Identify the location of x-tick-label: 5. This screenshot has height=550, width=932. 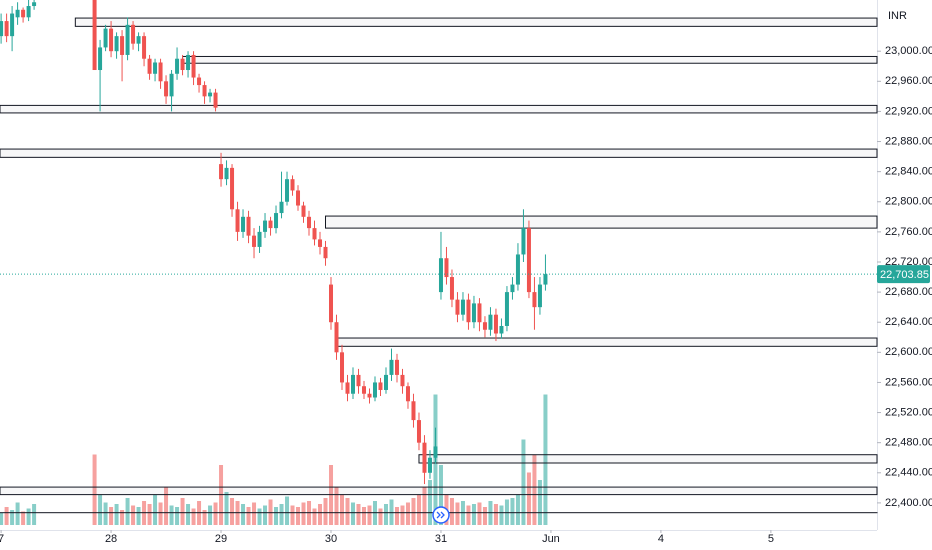
(771, 539).